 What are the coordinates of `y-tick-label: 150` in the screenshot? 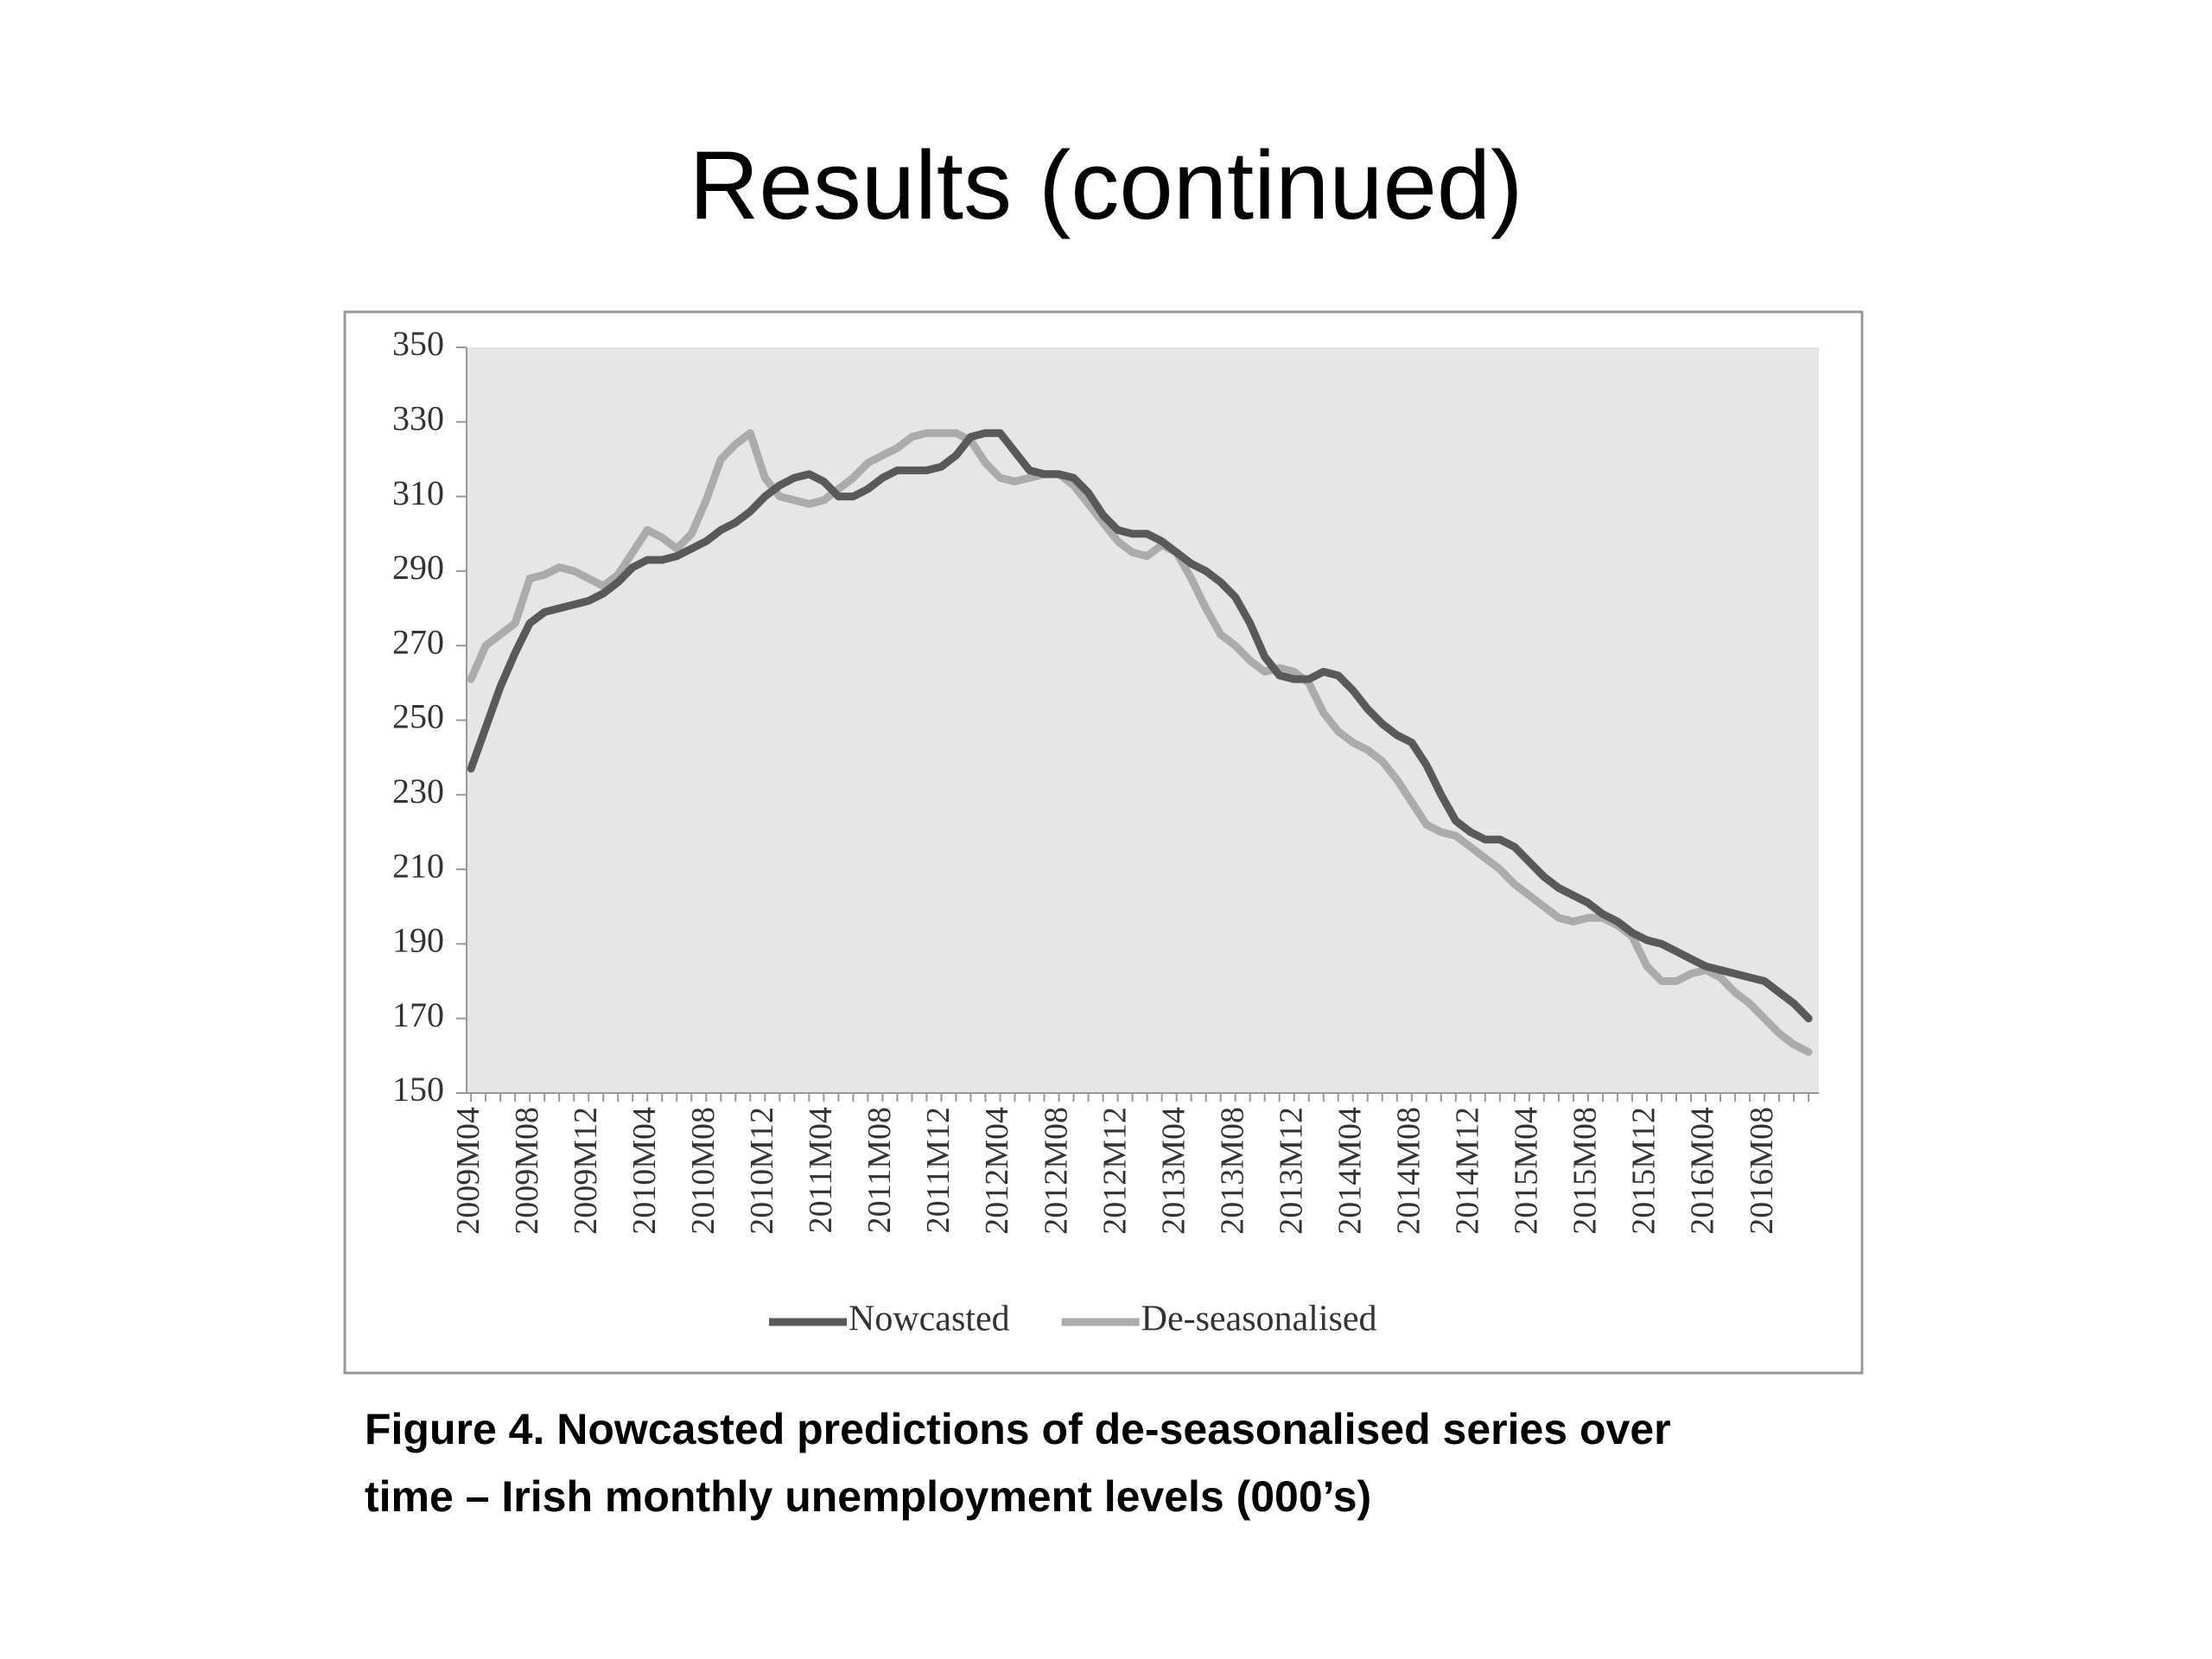 It's located at (418, 1089).